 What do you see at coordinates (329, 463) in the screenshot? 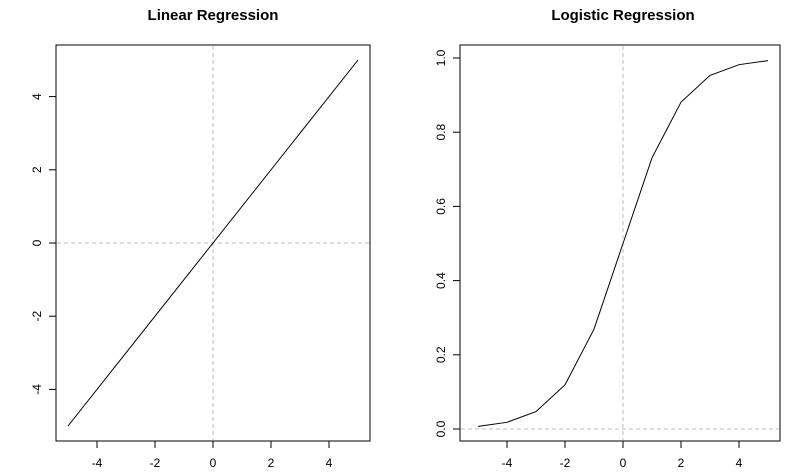
I see `linear-x-tick-label: 4` at bounding box center [329, 463].